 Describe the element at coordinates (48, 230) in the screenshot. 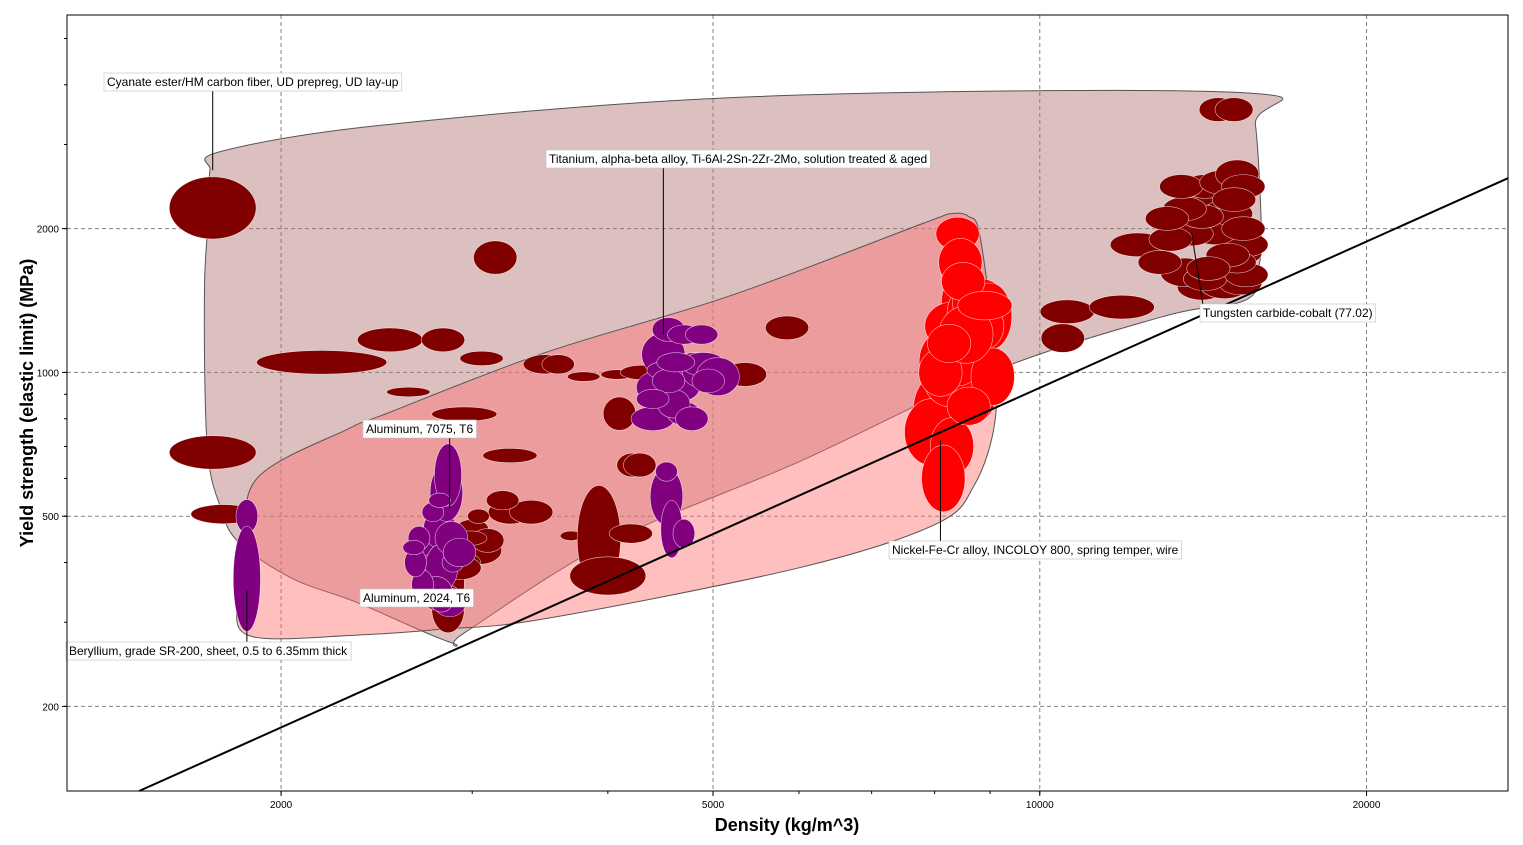

I see `y-tick-label: 2000` at that location.